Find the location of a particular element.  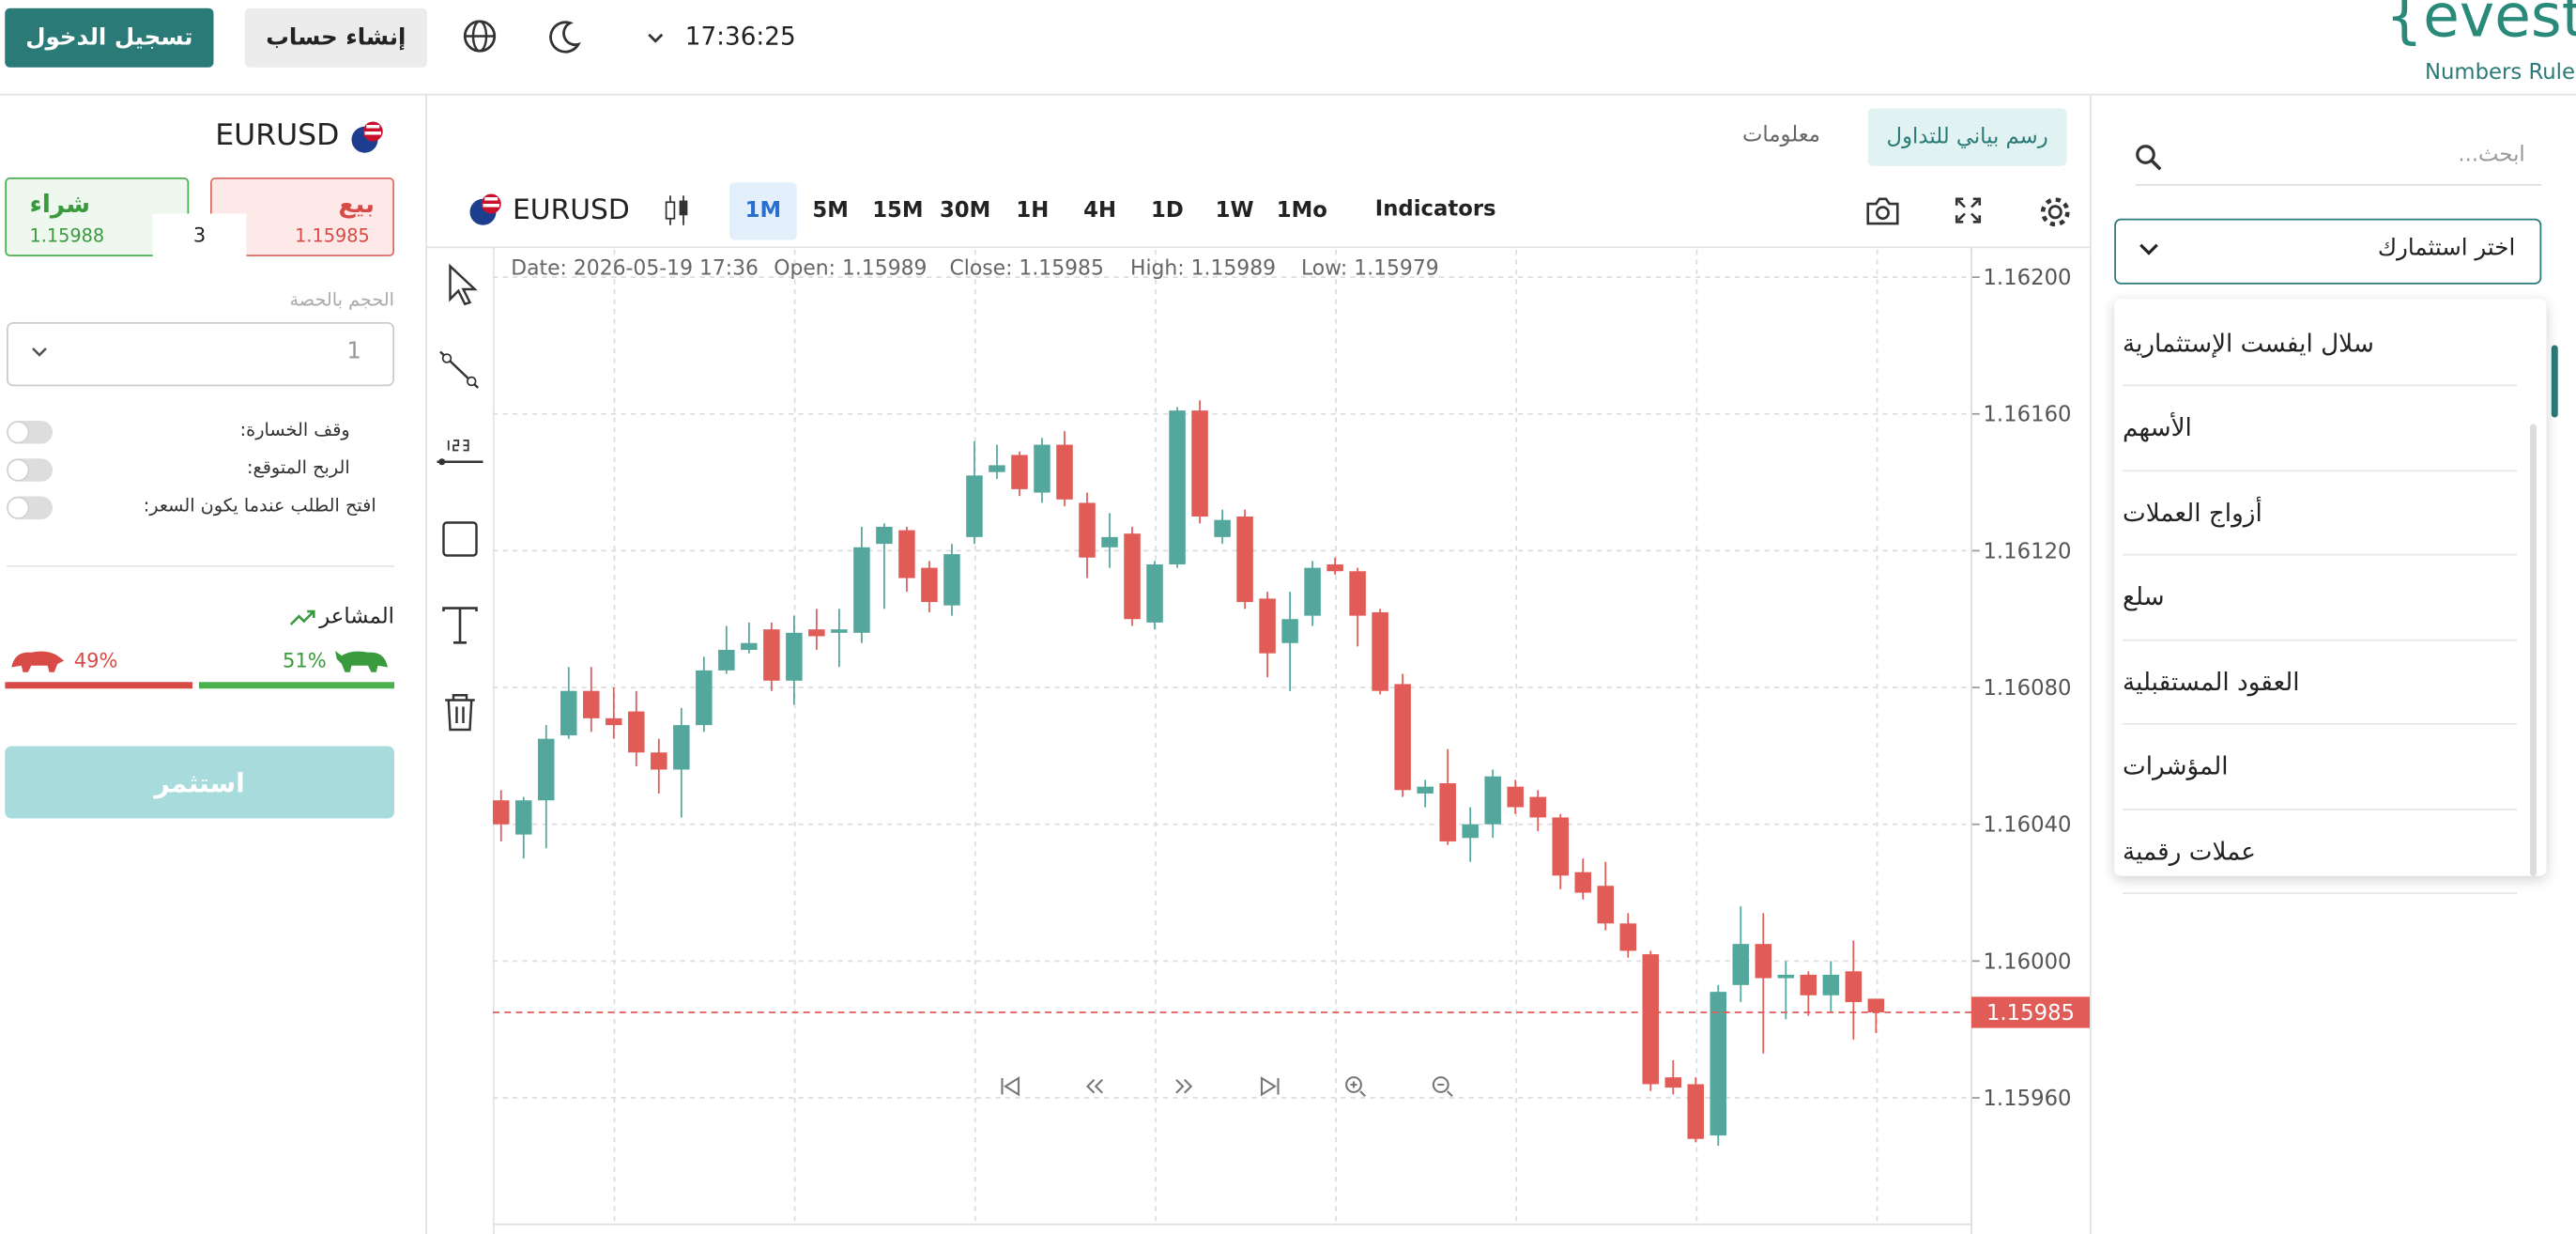

panel-border is located at coordinates (426, 664).